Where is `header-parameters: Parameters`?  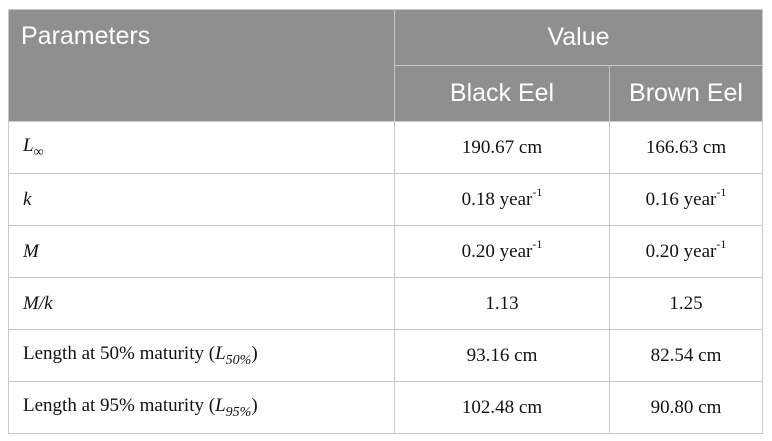
header-parameters: Parameters is located at coordinates (201, 65).